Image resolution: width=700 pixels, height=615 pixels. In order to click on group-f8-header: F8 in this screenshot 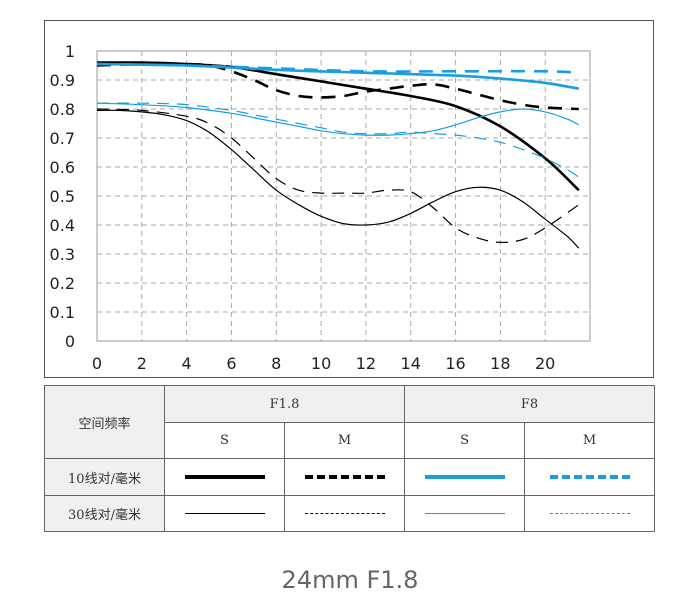, I will do `click(530, 404)`.